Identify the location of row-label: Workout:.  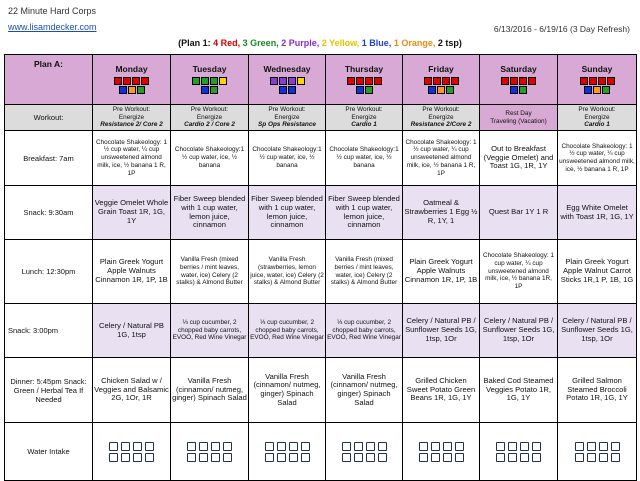
(48, 117).